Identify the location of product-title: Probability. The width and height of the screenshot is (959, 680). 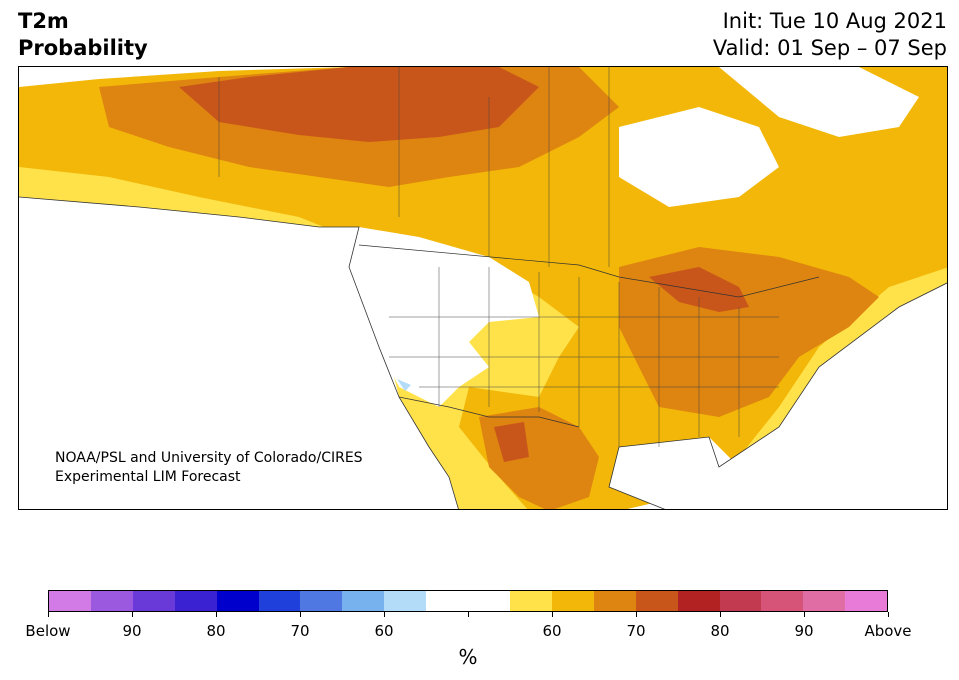
(83, 48).